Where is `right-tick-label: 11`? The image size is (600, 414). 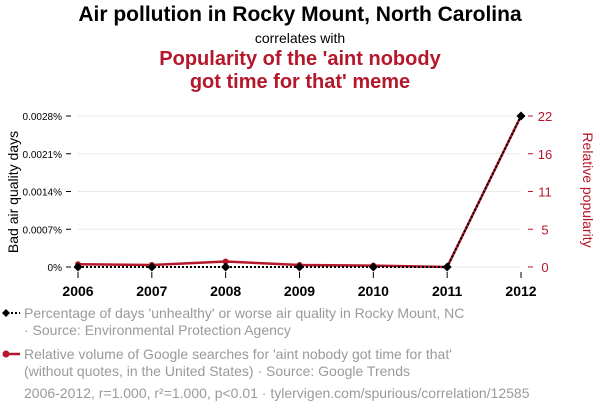
right-tick-label: 11 is located at coordinates (545, 192).